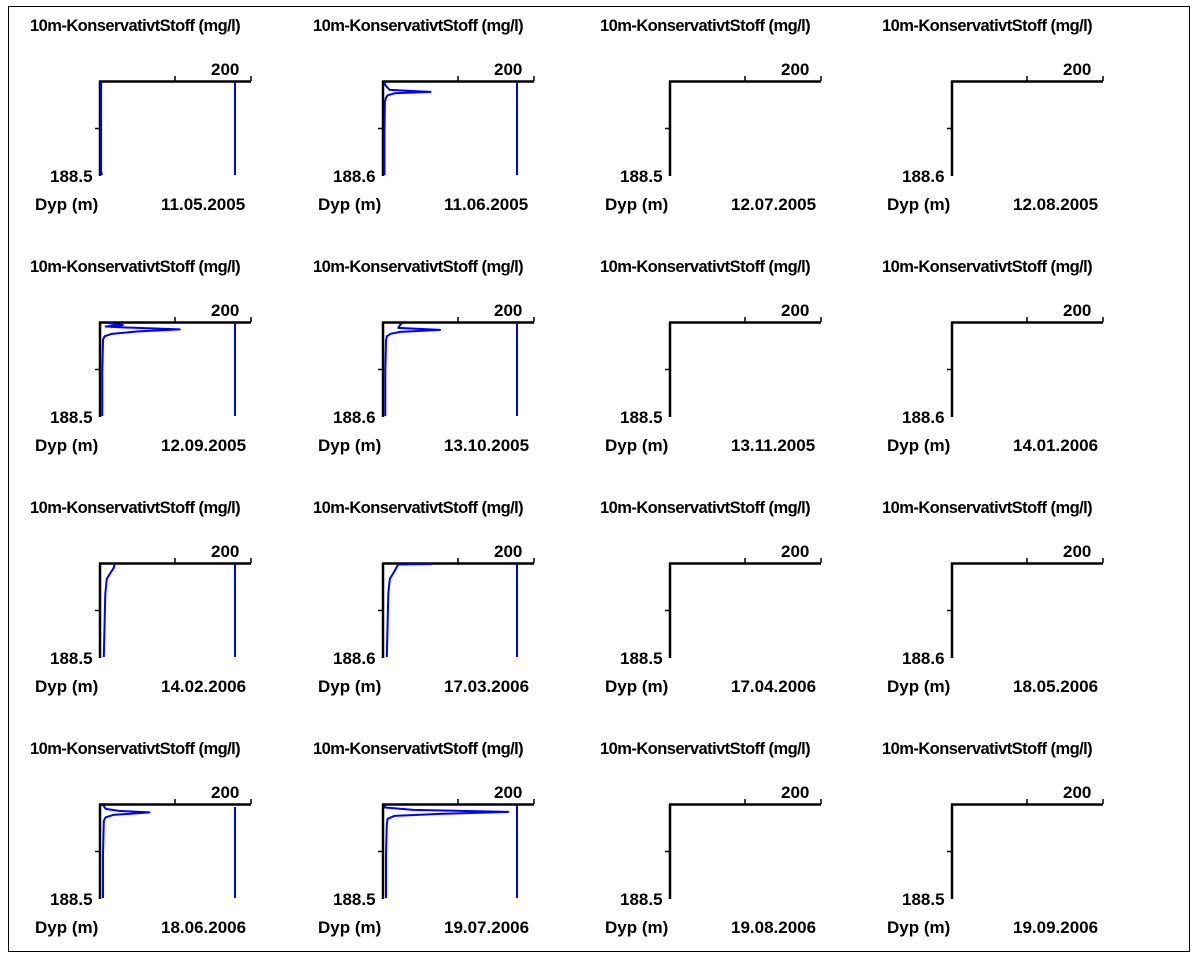 This screenshot has height=956, width=1196. I want to click on date-label: 14.02.2006, so click(204, 686).